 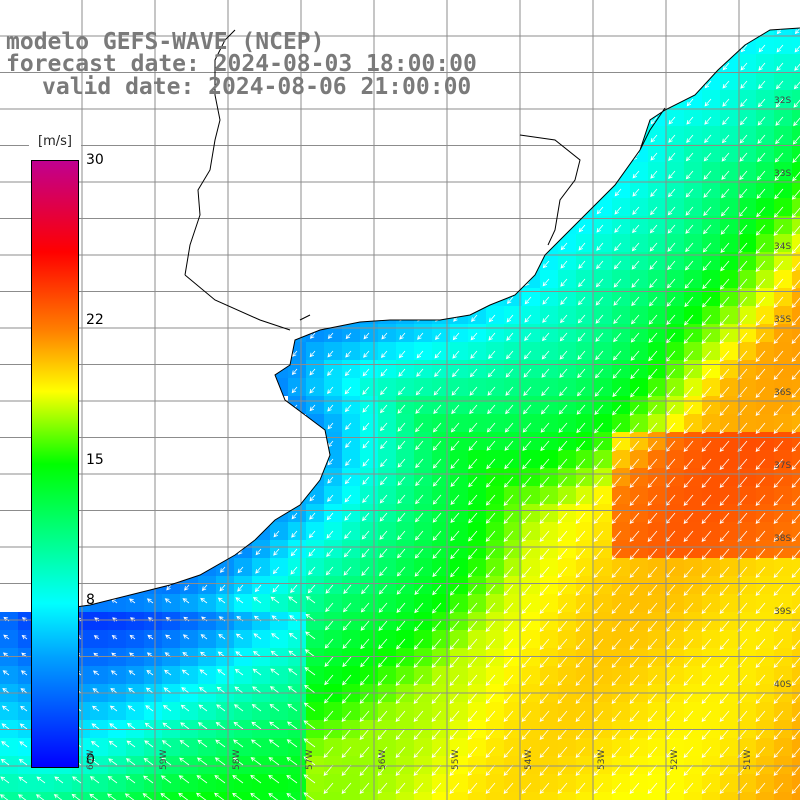 What do you see at coordinates (165, 42) in the screenshot?
I see `model-title: modelo GEFS-WAVE (NCEP)` at bounding box center [165, 42].